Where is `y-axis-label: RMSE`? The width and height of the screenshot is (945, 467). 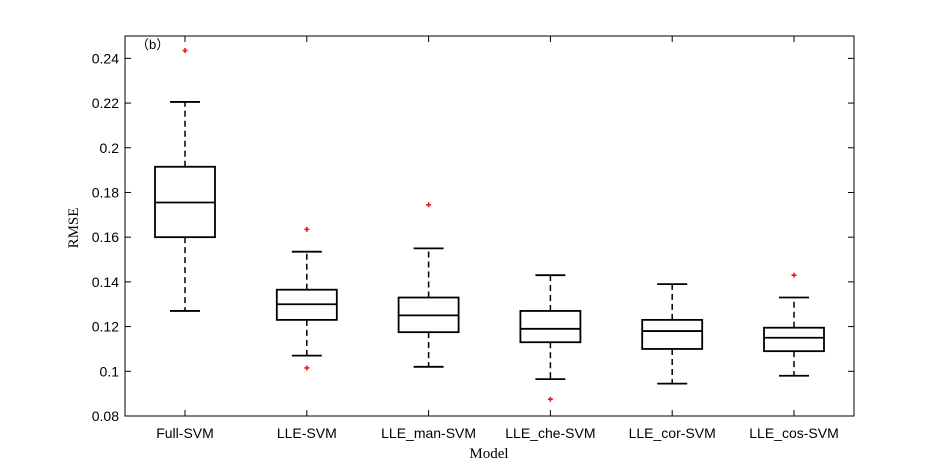
y-axis-label: RMSE is located at coordinates (74, 228).